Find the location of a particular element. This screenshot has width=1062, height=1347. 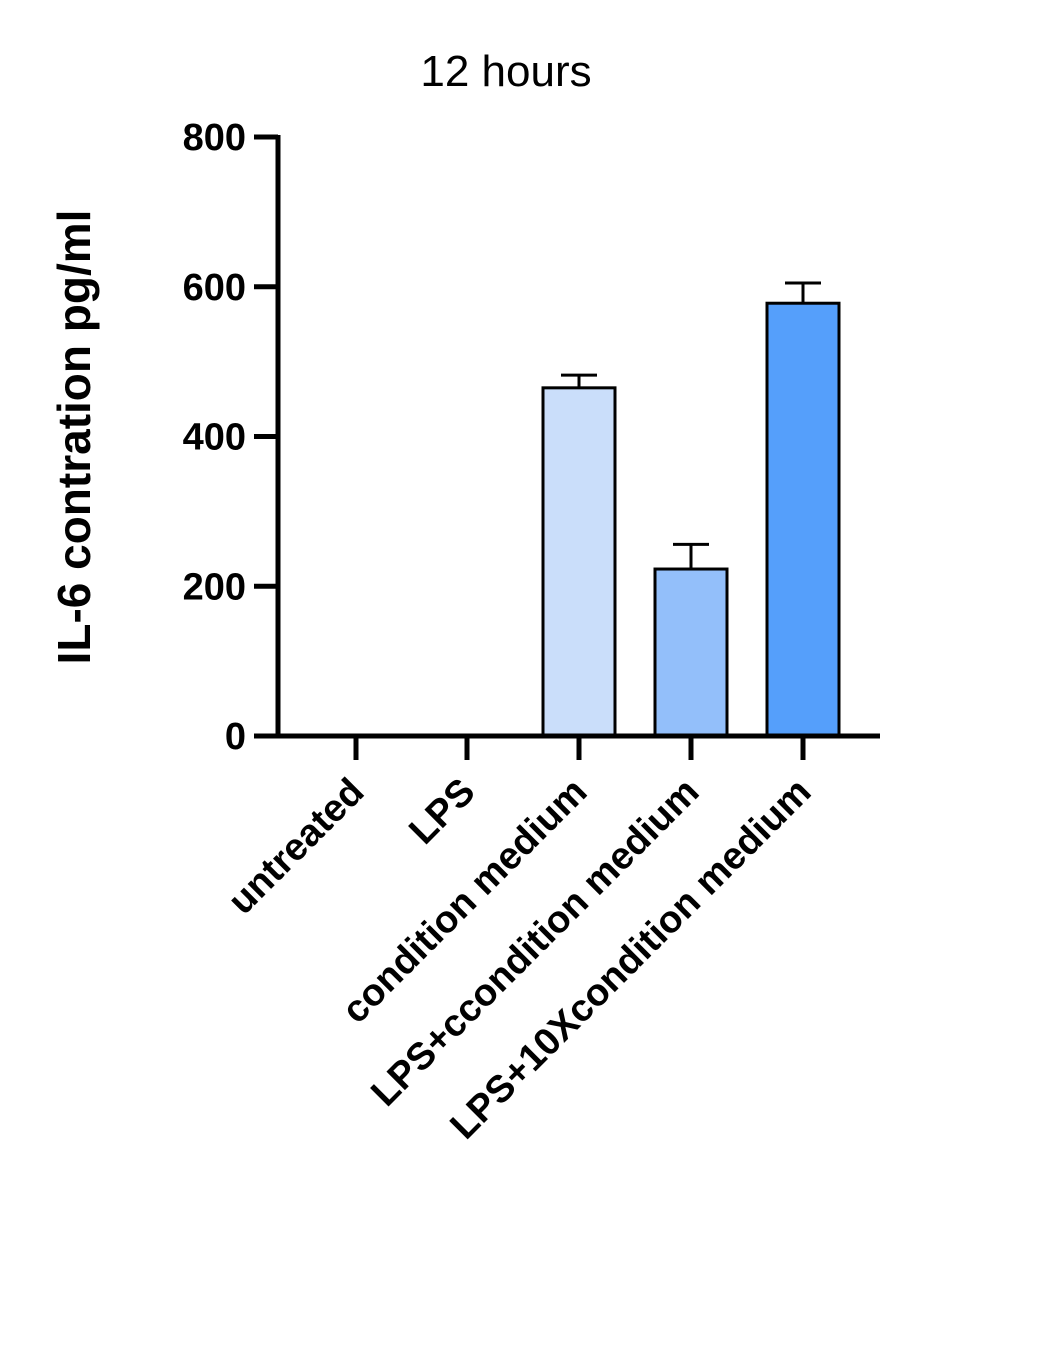

y-tick-label: 600 is located at coordinates (214, 288).